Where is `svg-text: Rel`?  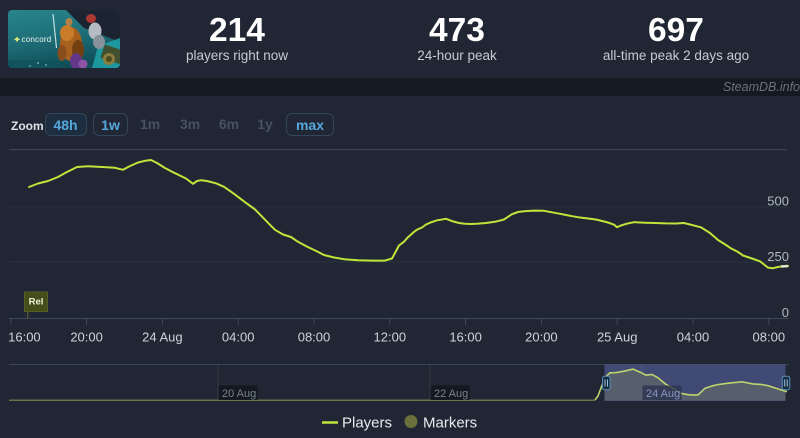
svg-text: Rel is located at coordinates (36, 302).